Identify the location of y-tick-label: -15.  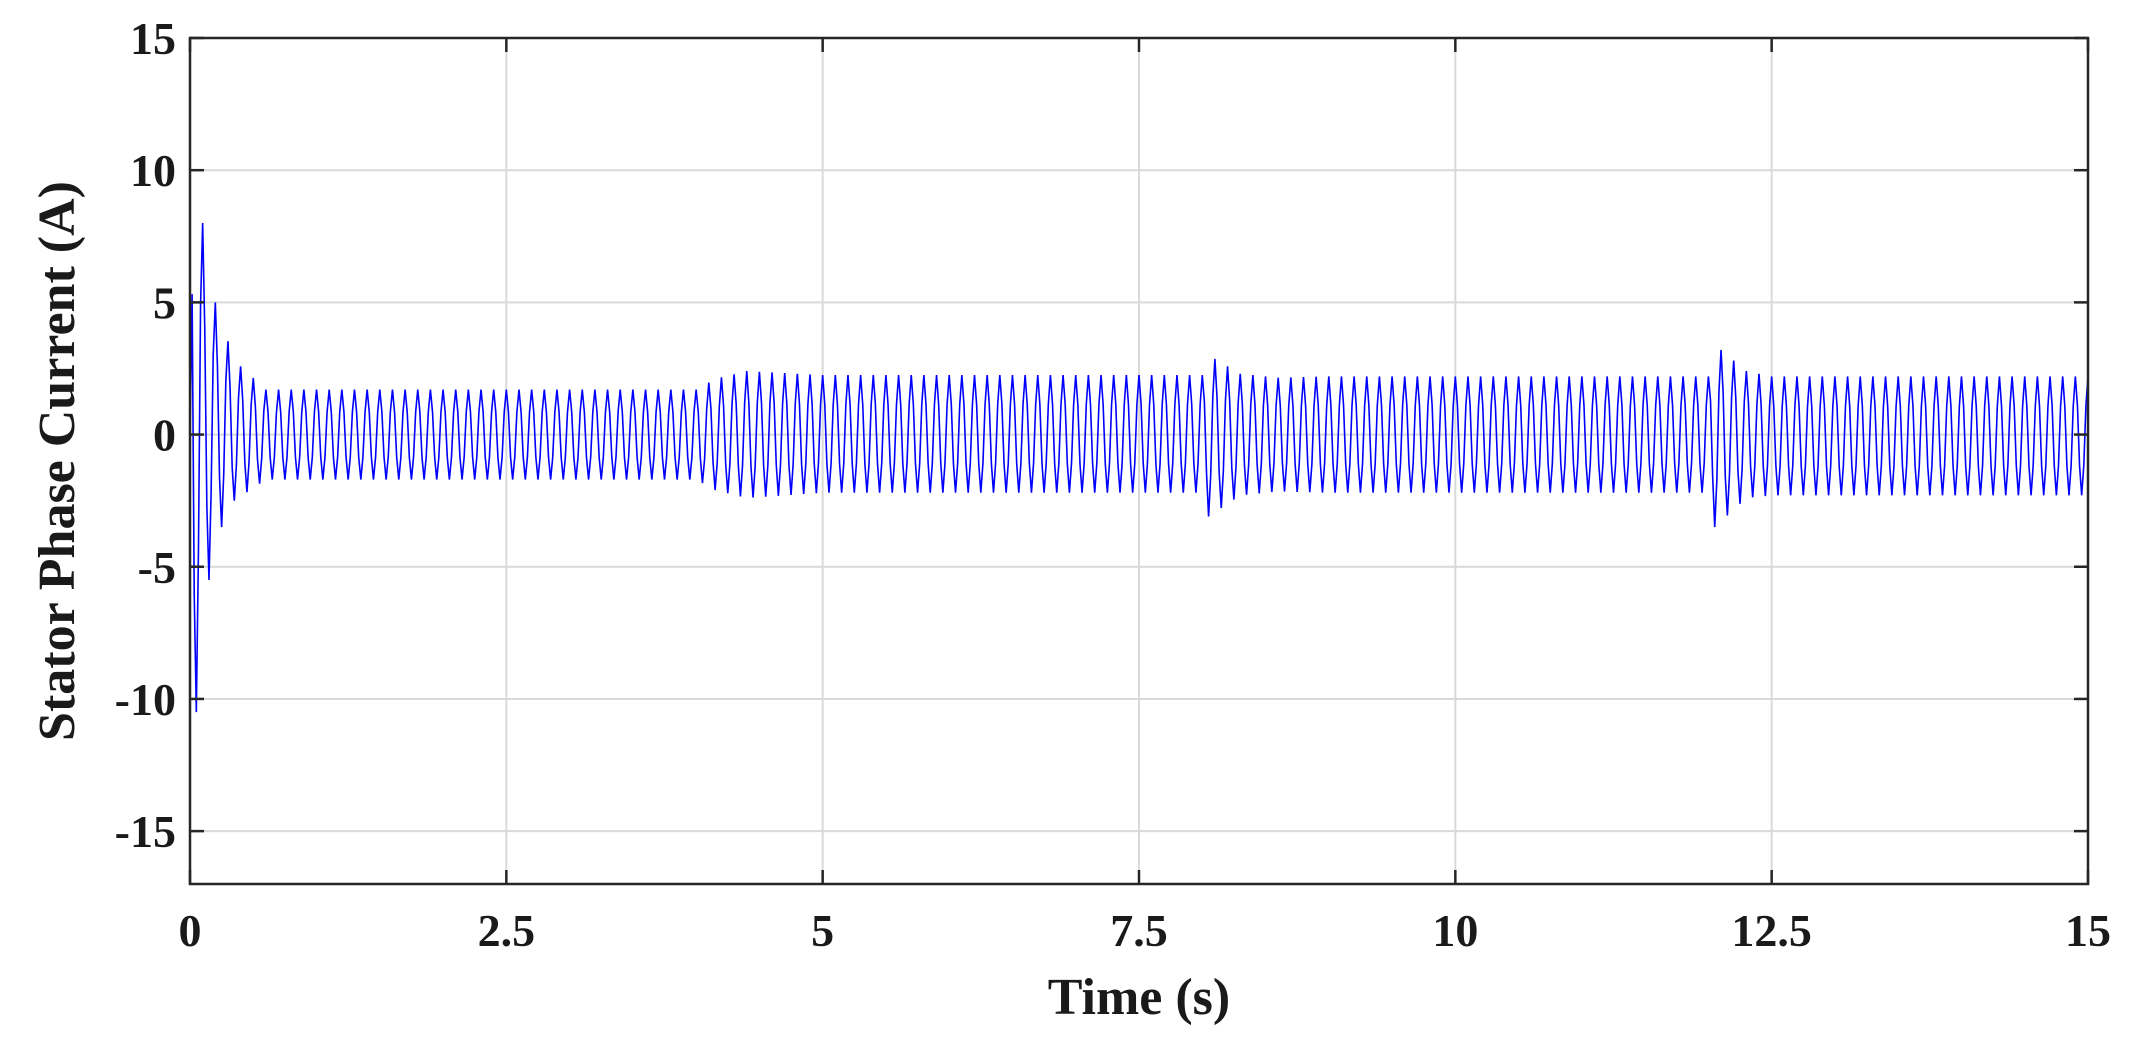
(145, 831).